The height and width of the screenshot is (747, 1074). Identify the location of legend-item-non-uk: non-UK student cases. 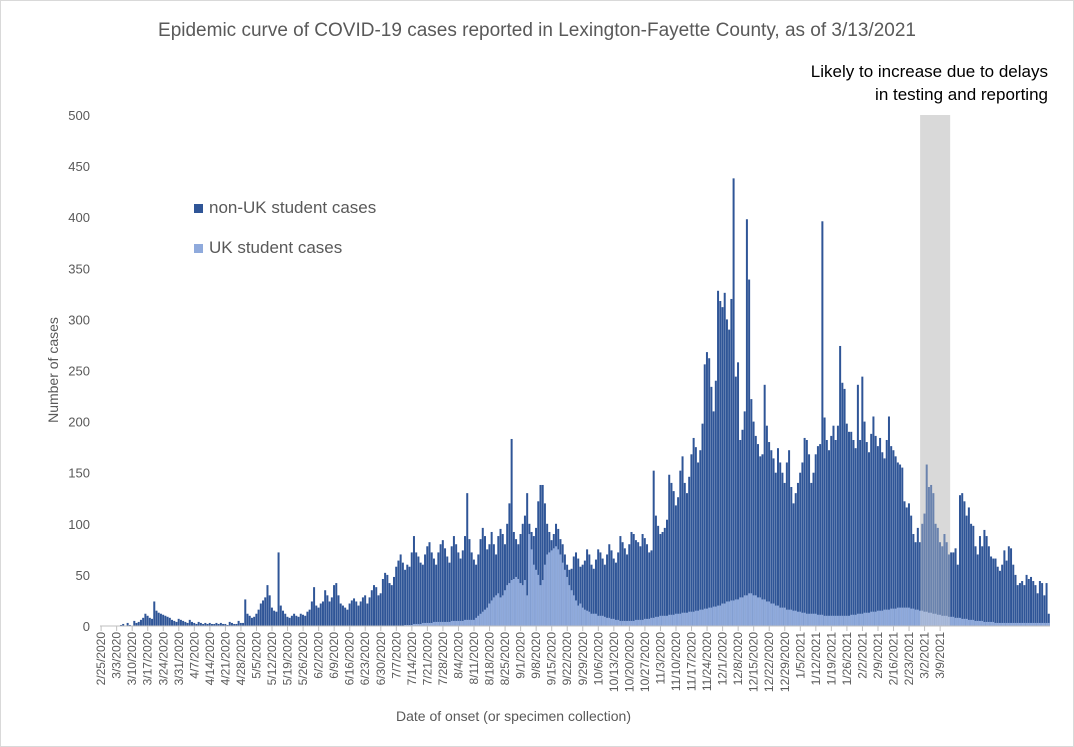
(285, 208).